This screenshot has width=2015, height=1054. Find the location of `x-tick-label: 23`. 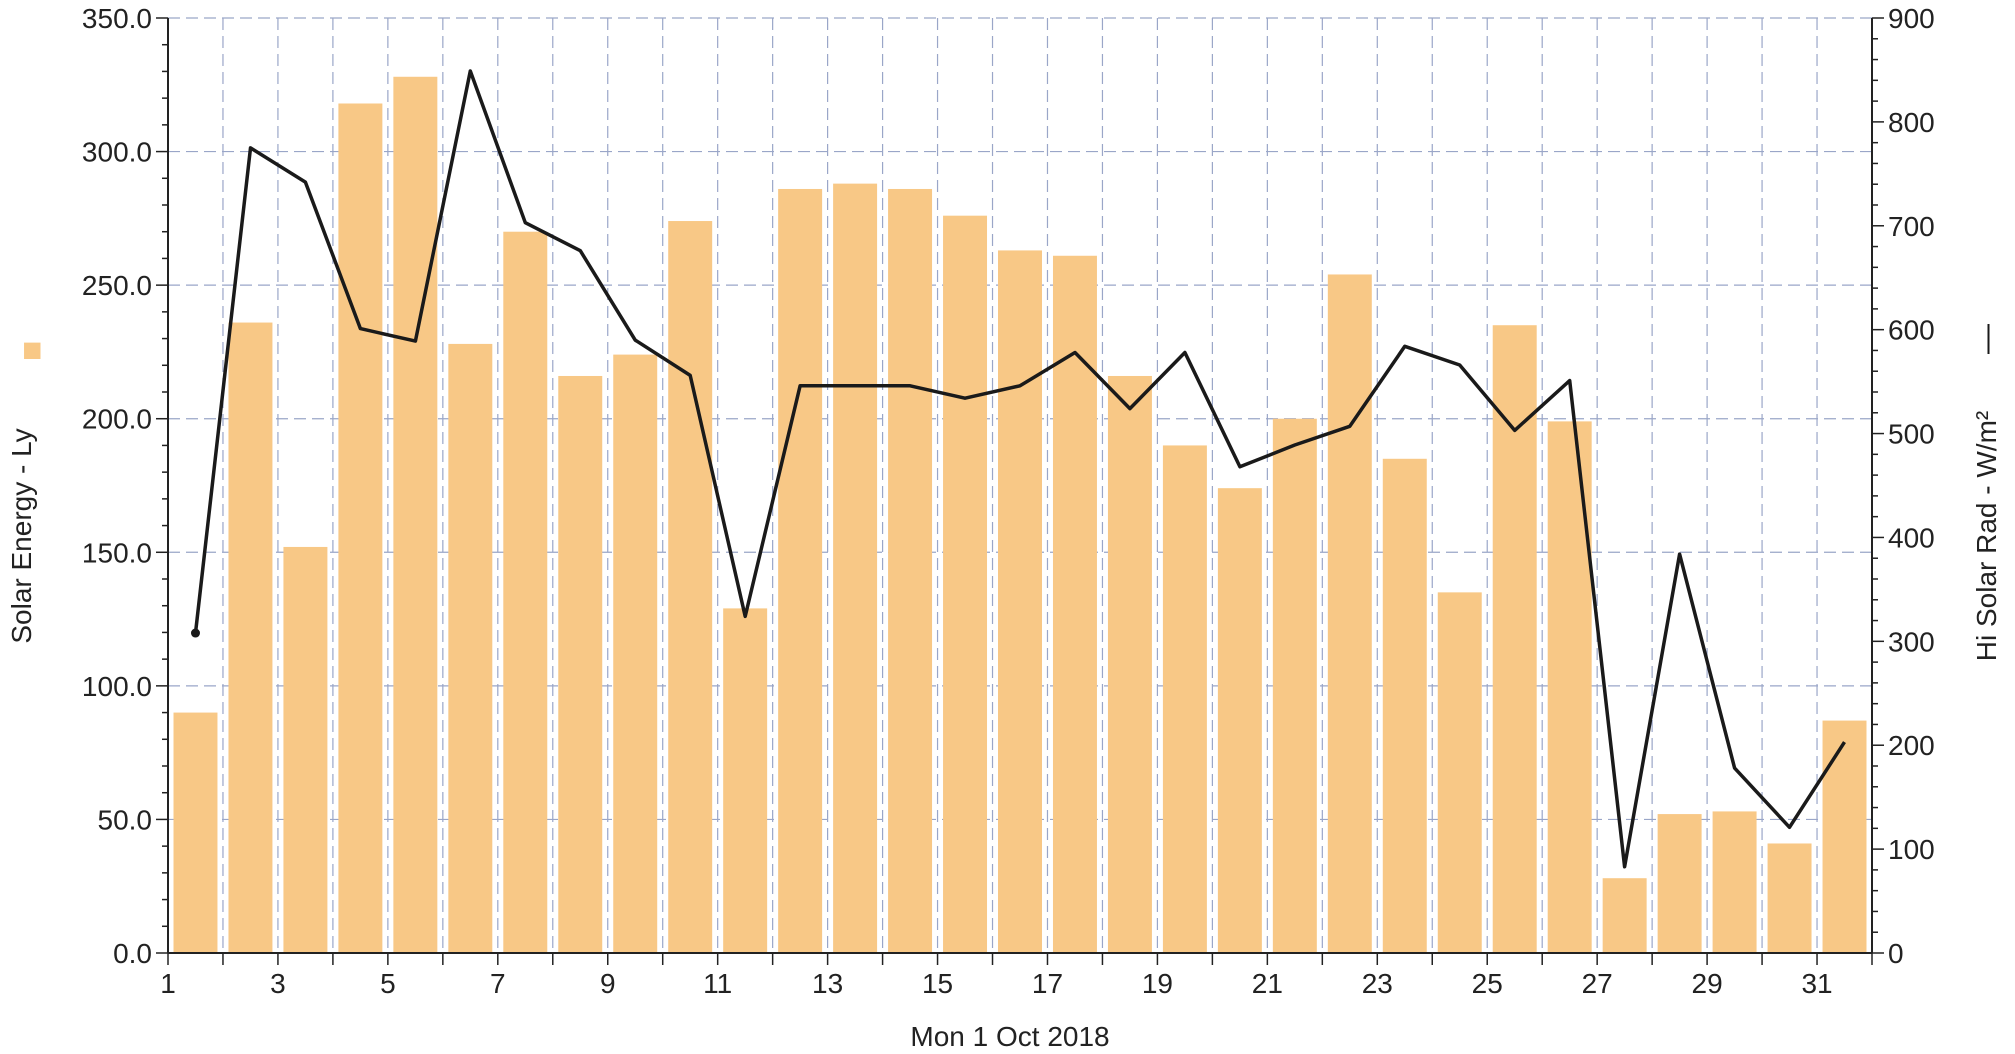

x-tick-label: 23 is located at coordinates (1377, 983).